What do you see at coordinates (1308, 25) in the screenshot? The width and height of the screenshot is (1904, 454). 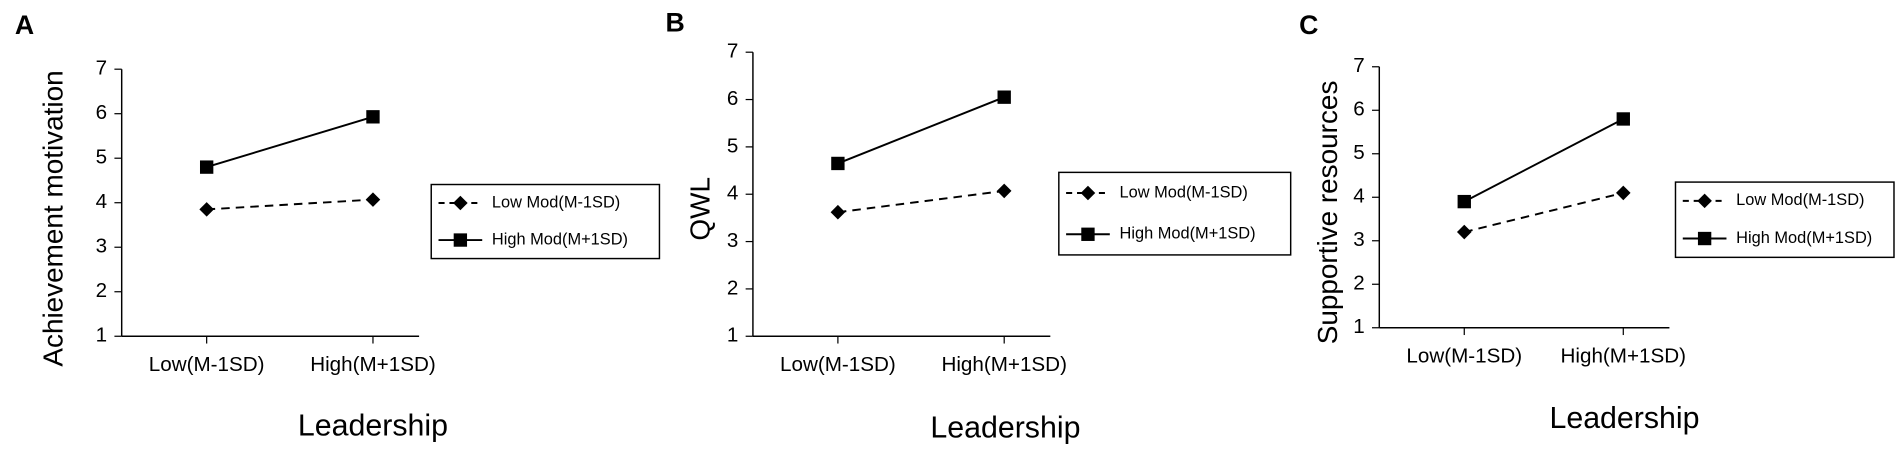 I see `panel-label: C` at bounding box center [1308, 25].